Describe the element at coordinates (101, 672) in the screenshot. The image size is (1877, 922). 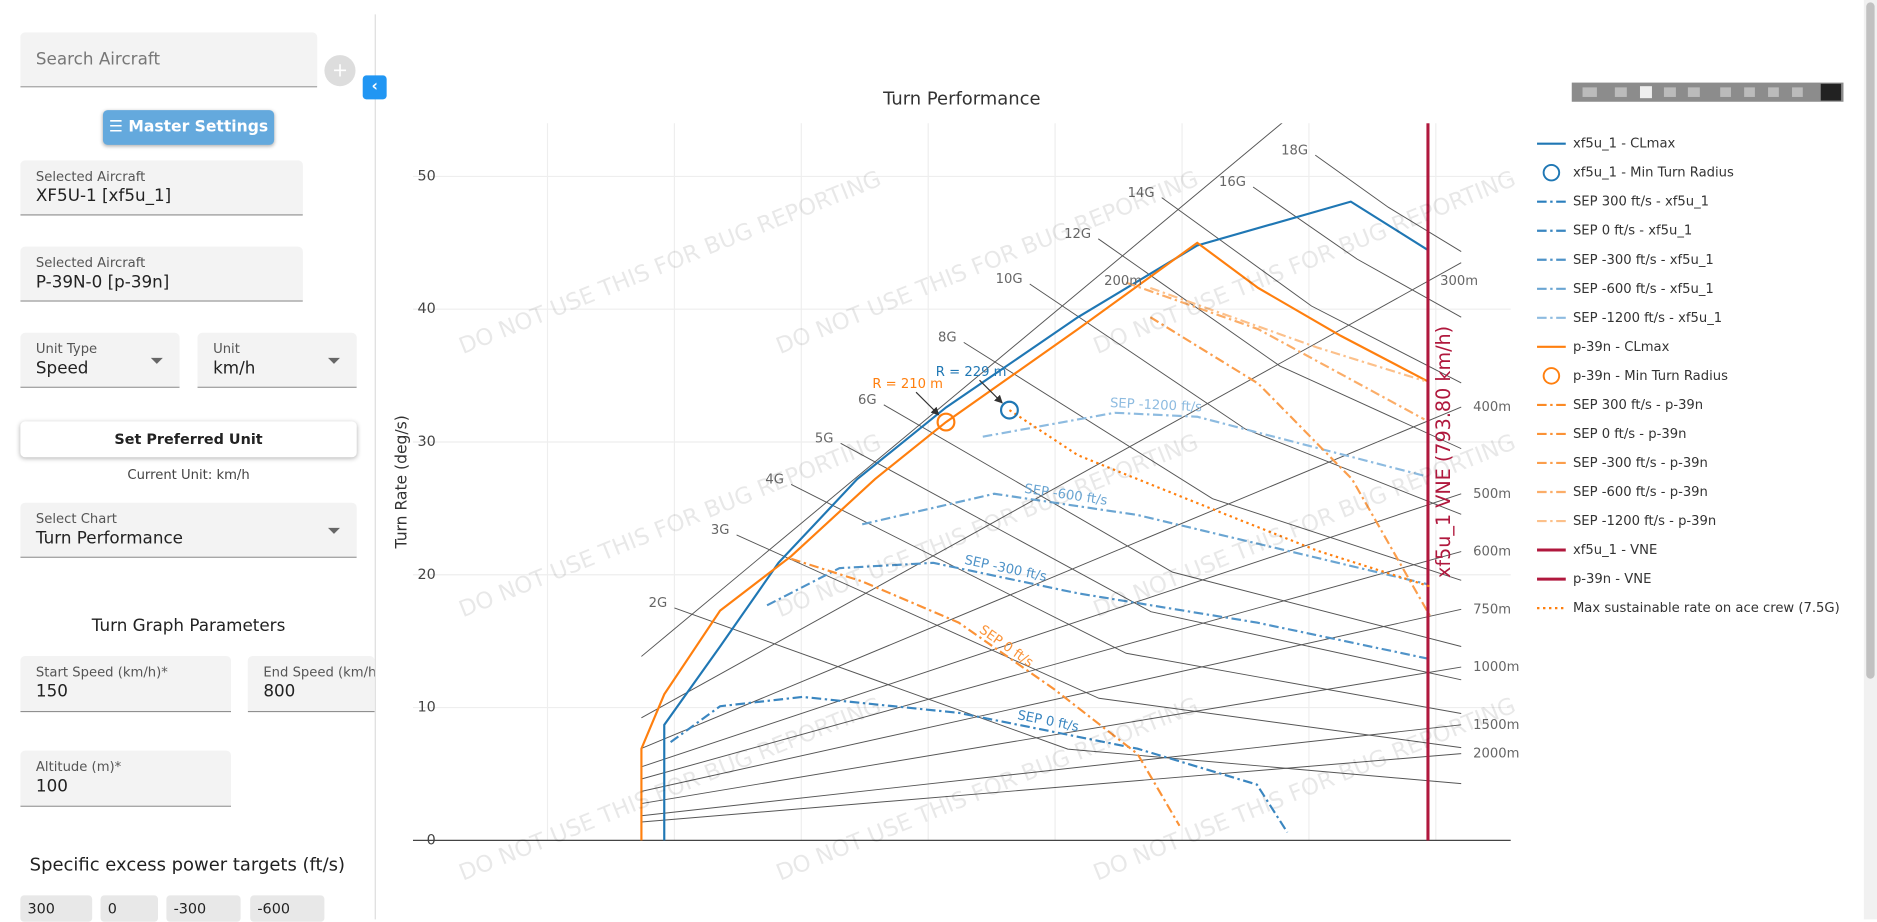
I see `field-label: Start Speed (km/h)*` at that location.